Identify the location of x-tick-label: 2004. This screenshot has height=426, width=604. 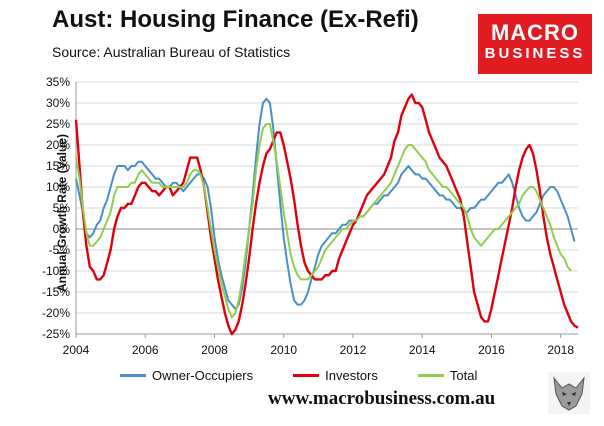
(76, 350).